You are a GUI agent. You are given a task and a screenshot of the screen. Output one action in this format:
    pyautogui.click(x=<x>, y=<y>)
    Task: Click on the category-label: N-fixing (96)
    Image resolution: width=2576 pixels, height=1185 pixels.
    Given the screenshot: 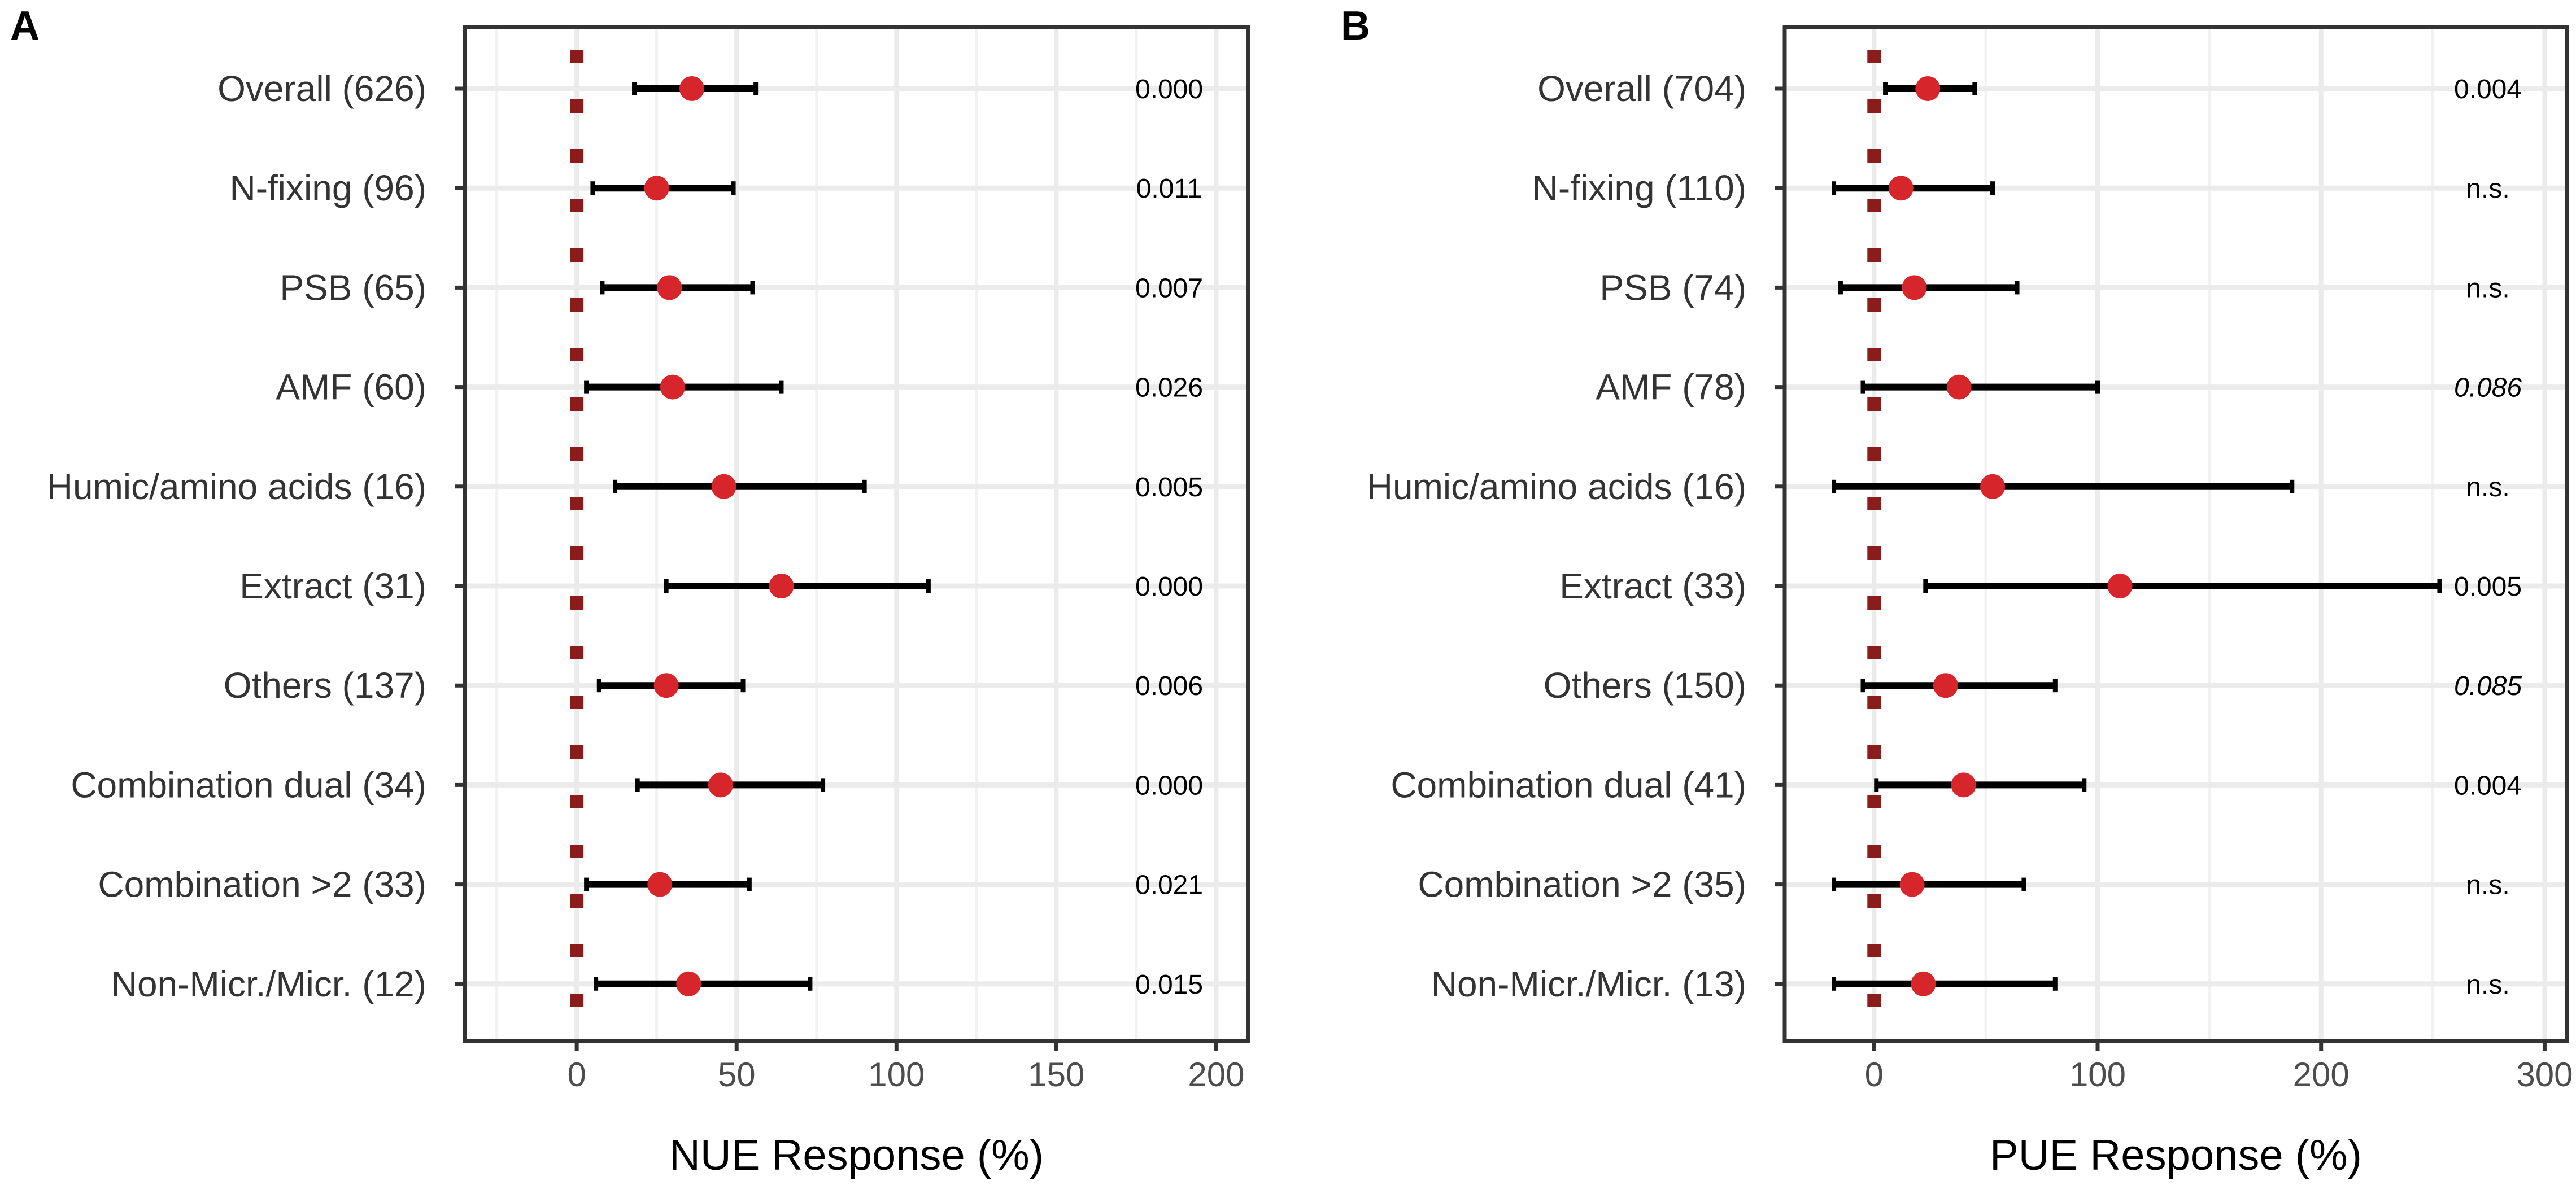 What is the action you would take?
    pyautogui.click(x=327, y=188)
    